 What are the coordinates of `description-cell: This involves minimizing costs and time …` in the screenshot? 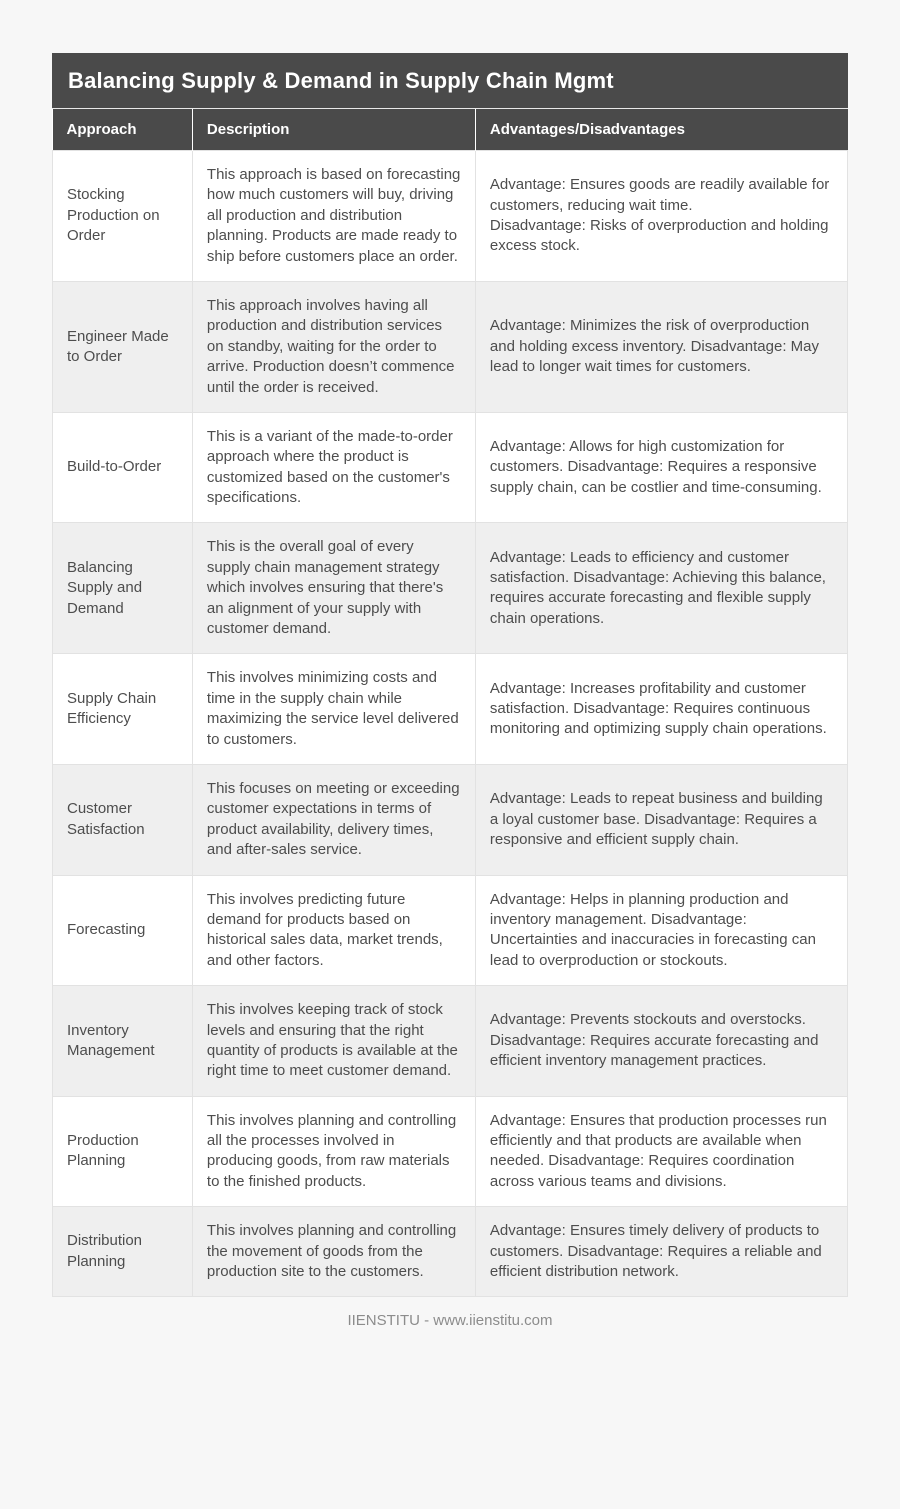 It's located at (333, 709).